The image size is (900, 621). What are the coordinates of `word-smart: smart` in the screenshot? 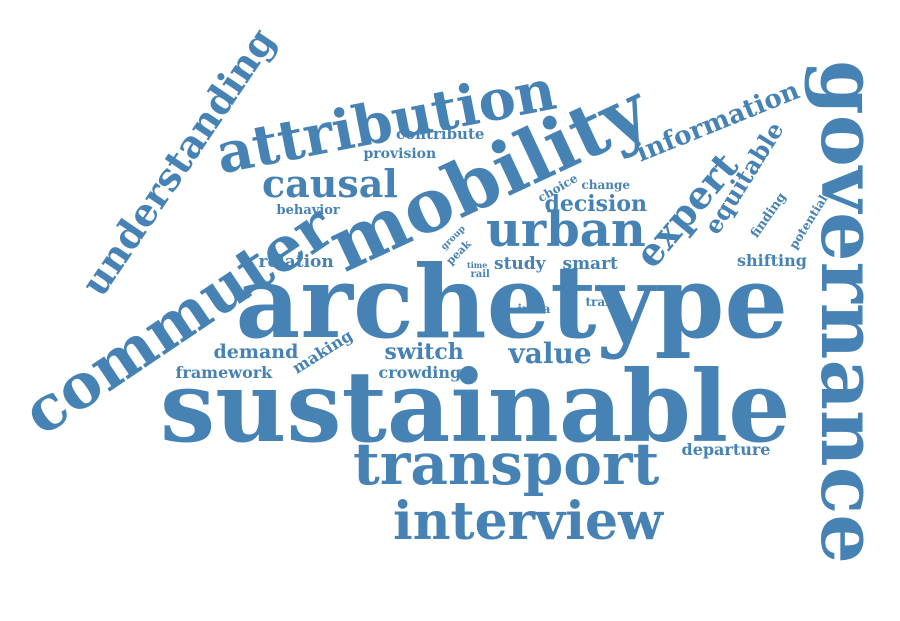 It's located at (590, 263).